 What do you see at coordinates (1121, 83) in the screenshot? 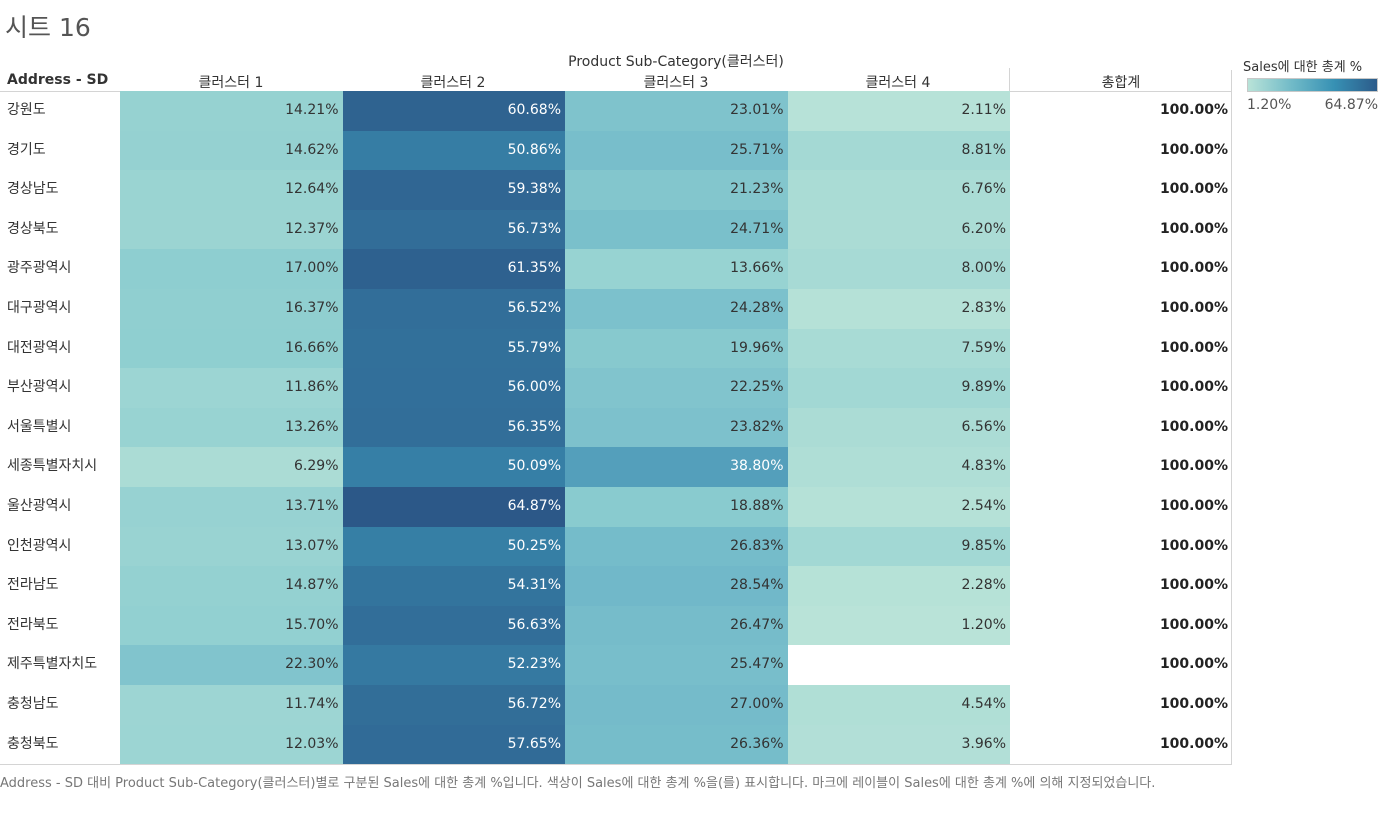
I see `column-header-grand-total: 총합계` at bounding box center [1121, 83].